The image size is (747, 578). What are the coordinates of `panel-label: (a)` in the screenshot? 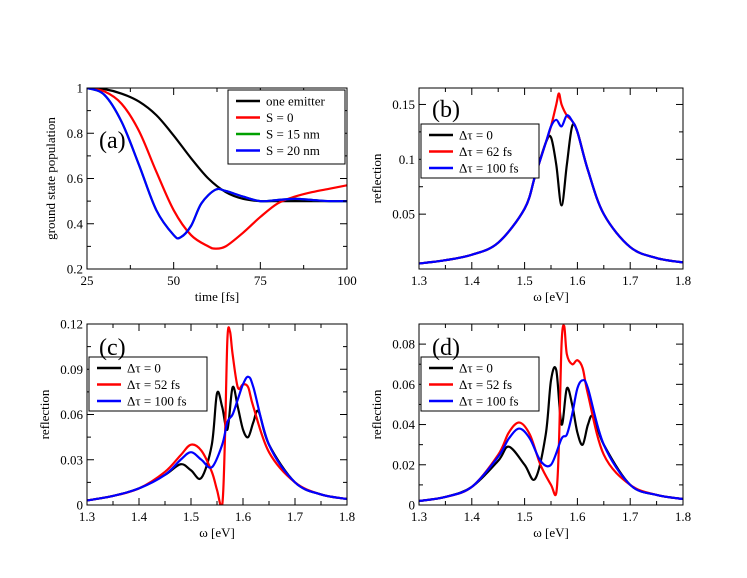 It's located at (112, 141).